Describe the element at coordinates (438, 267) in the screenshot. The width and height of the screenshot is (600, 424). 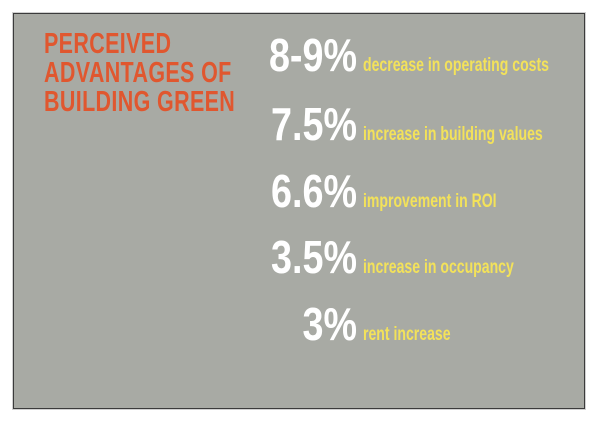
I see `stat-label: increase in occupancy` at that location.